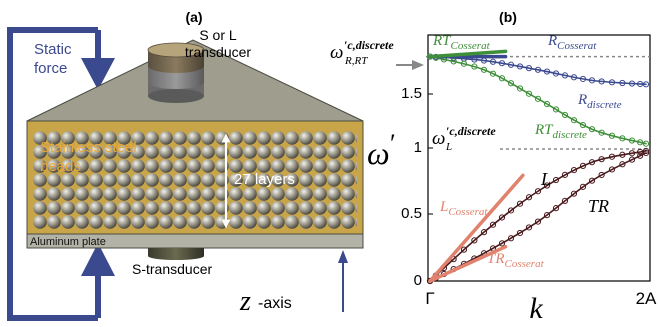 The image size is (660, 327). What do you see at coordinates (245, 301) in the screenshot?
I see `z-axis-symbol: z` at bounding box center [245, 301].